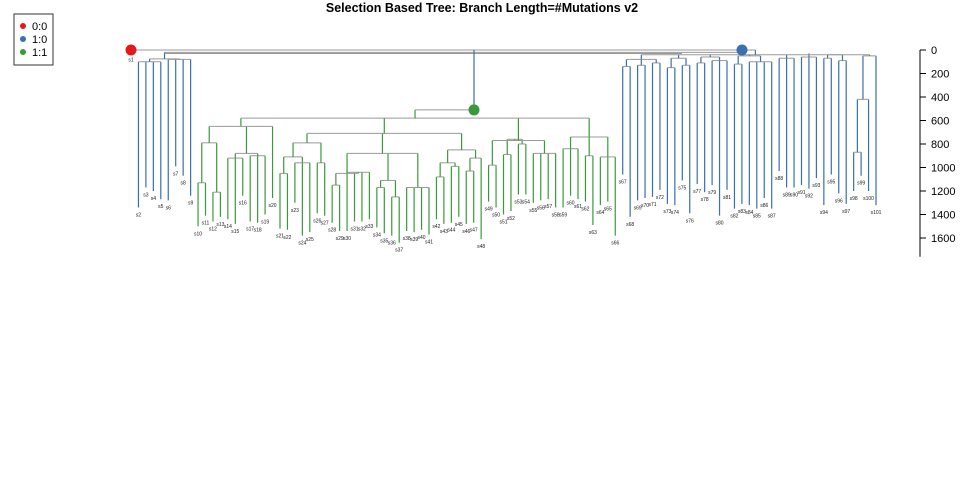 This screenshot has width=960, height=480. I want to click on leaf-label: s87, so click(772, 217).